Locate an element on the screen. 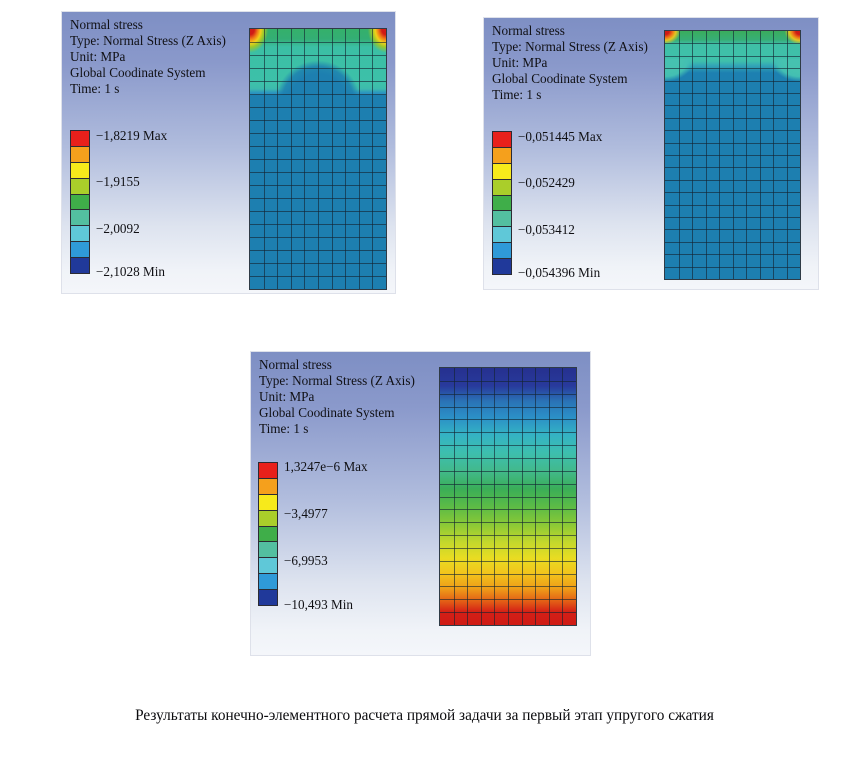 Image resolution: width=849 pixels, height=761 pixels. legend-min-label: −10,493 Min is located at coordinates (318, 604).